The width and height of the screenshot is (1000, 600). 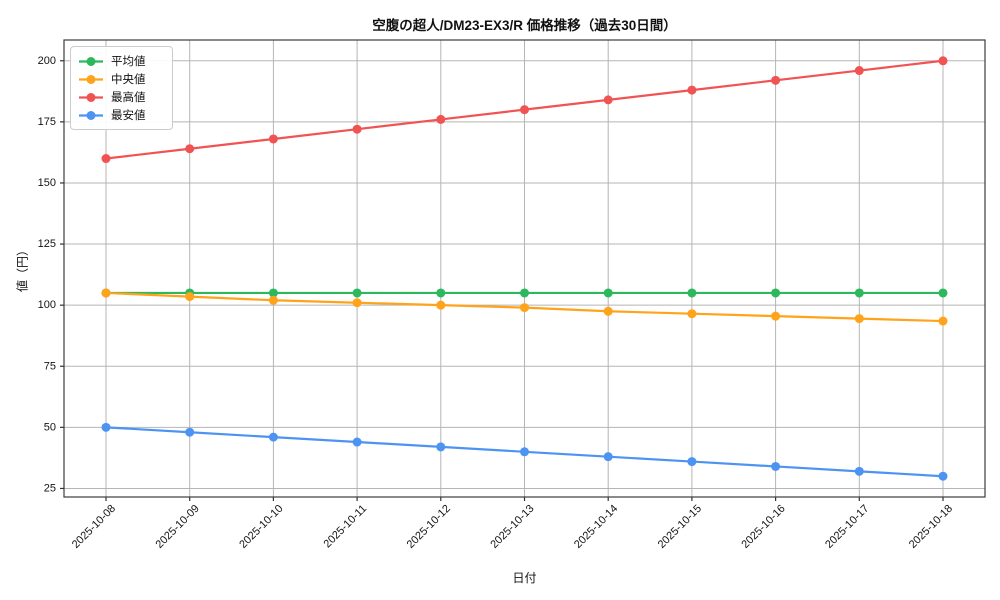 What do you see at coordinates (524, 578) in the screenshot?
I see `x-axis-label: 日付` at bounding box center [524, 578].